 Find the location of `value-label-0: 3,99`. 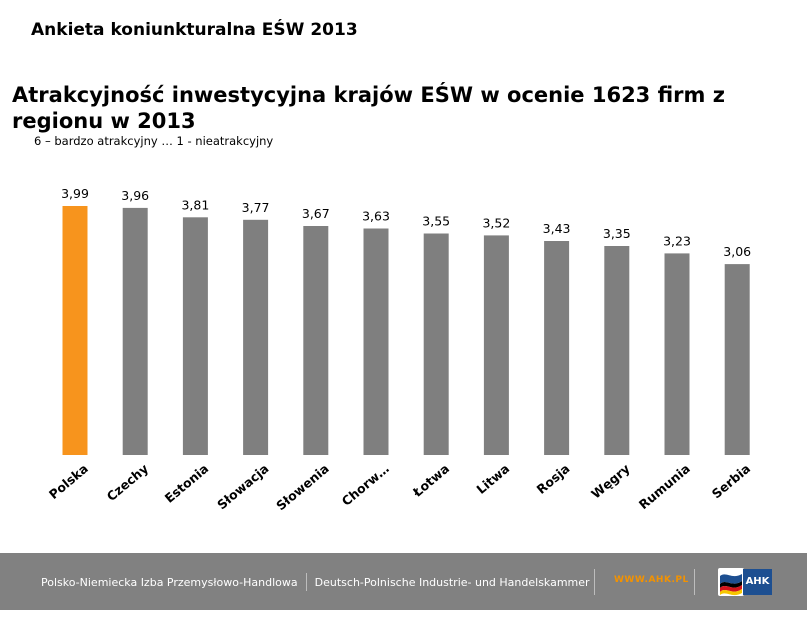

value-label-0: 3,99 is located at coordinates (75, 193).